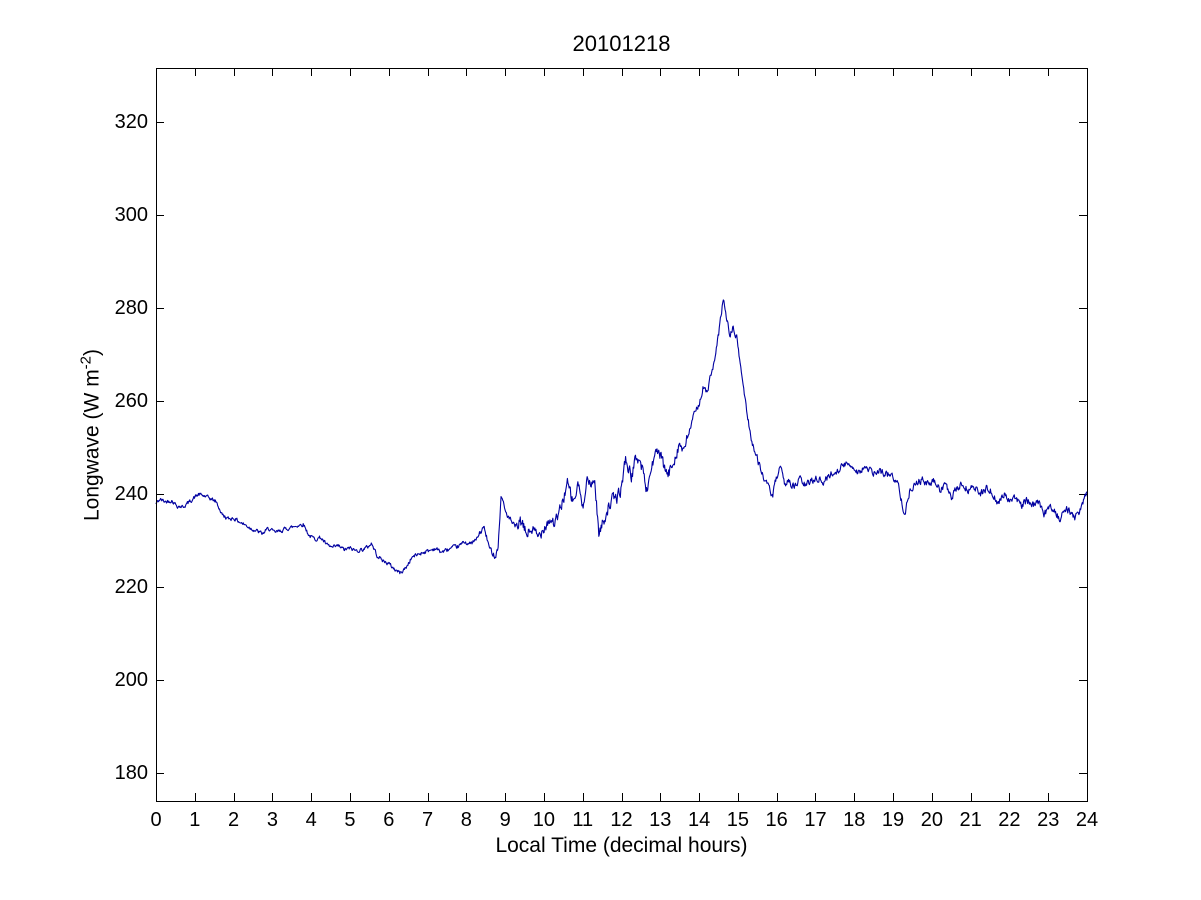 Image resolution: width=1201 pixels, height=900 pixels. Describe the element at coordinates (272, 820) in the screenshot. I see `x-tick-label: 3` at that location.